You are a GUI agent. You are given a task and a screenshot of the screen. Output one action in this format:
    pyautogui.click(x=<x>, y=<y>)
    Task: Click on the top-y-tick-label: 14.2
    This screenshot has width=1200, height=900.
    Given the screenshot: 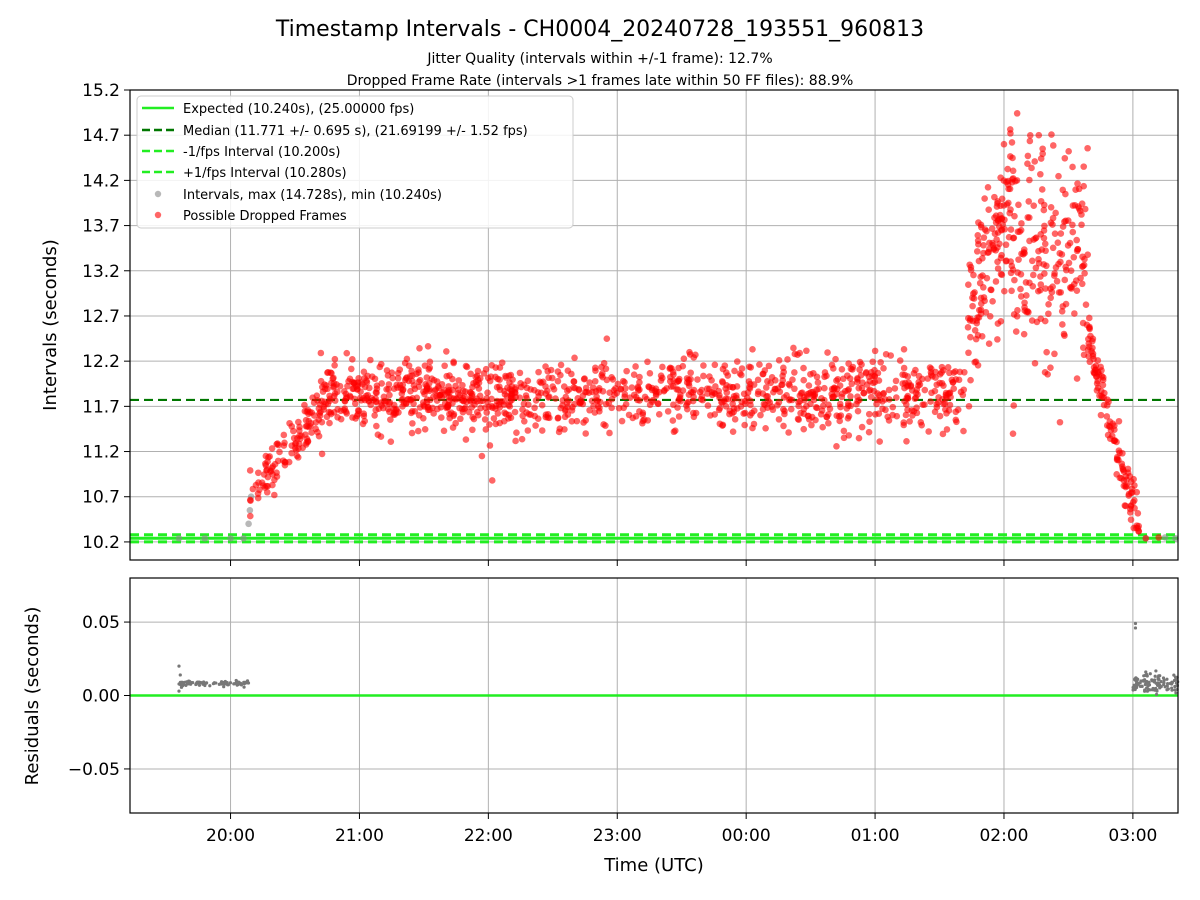 What is the action you would take?
    pyautogui.click(x=101, y=181)
    